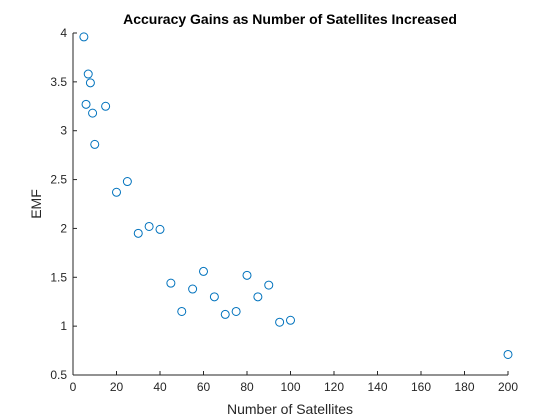 Image resolution: width=560 pixels, height=420 pixels. I want to click on y-tick-label: 0.5, so click(58, 375).